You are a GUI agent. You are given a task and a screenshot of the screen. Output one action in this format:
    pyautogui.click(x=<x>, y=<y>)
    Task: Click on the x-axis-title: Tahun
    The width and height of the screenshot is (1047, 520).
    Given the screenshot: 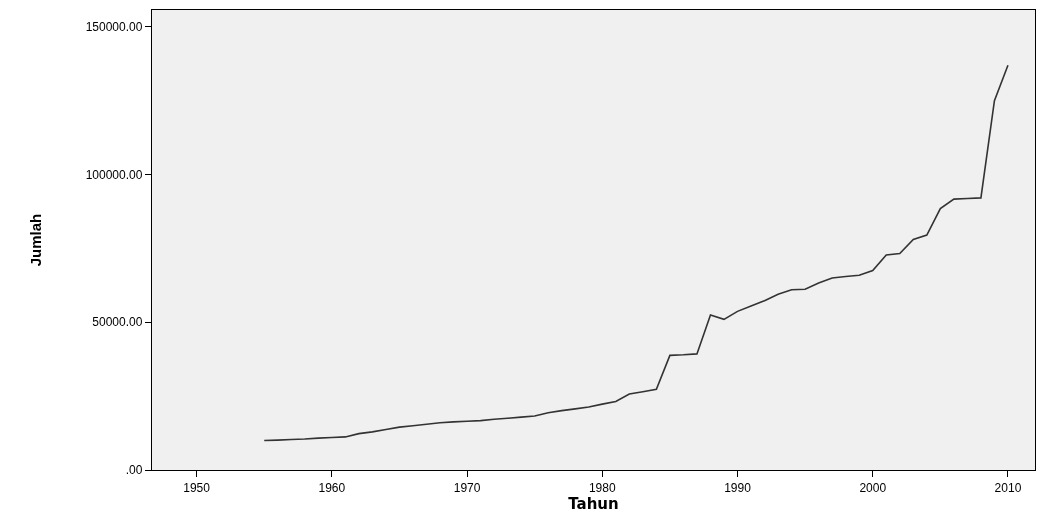 What is the action you would take?
    pyautogui.click(x=593, y=503)
    